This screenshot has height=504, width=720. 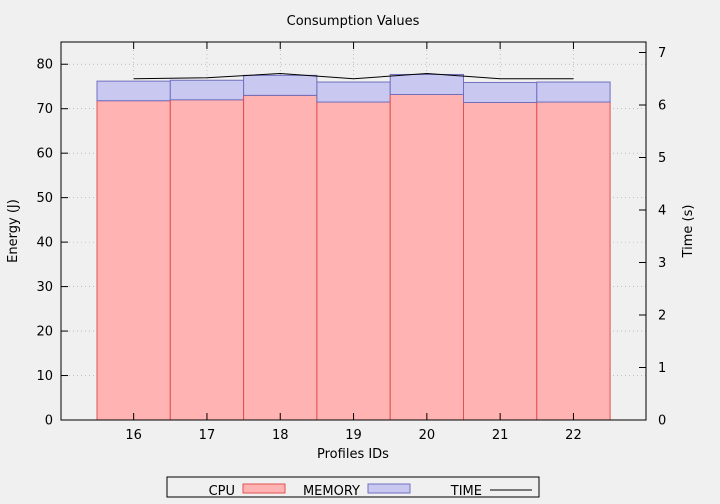 What do you see at coordinates (662, 211) in the screenshot?
I see `y2-tick-label: 4` at bounding box center [662, 211].